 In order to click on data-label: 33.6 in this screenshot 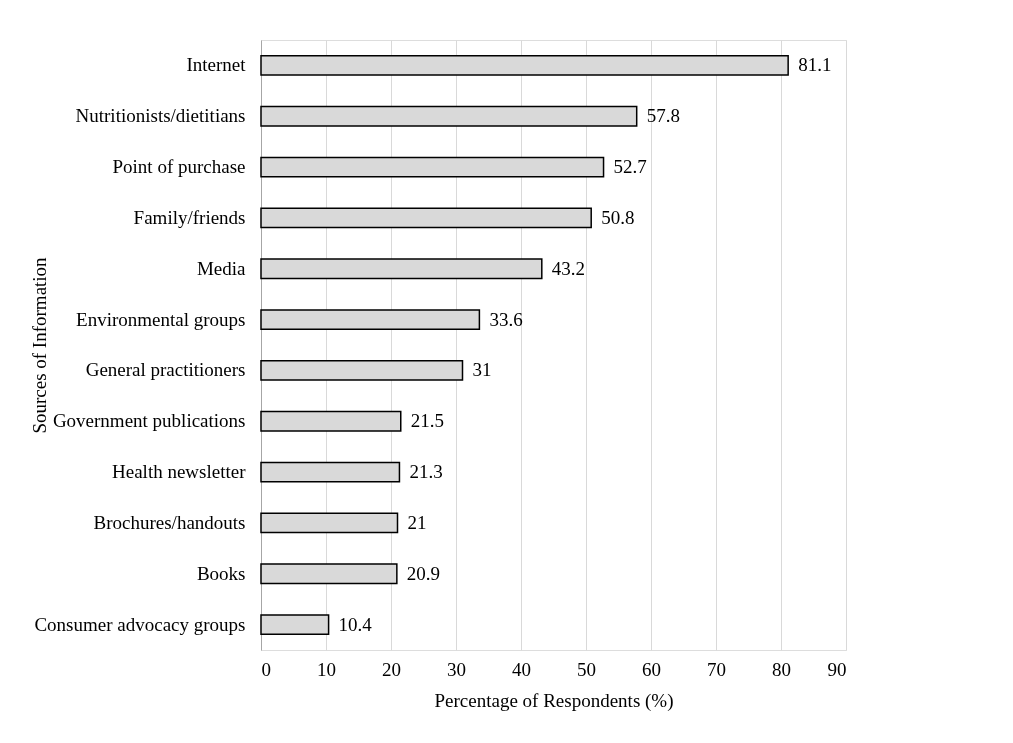, I will do `click(506, 319)`.